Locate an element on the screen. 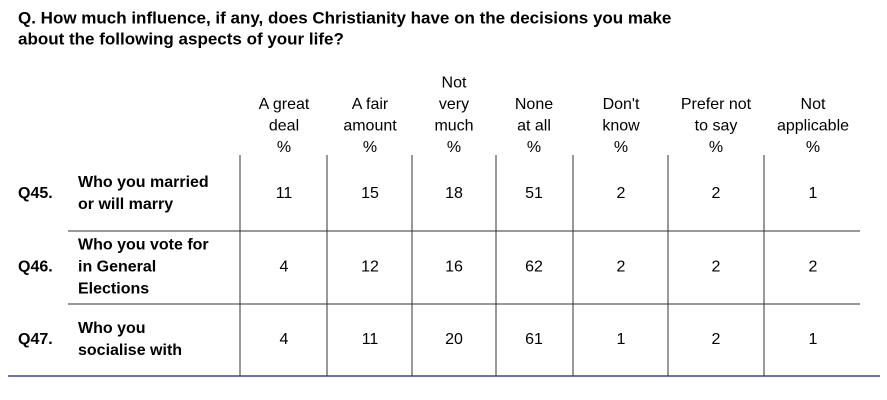  row-label: Who you vote for is located at coordinates (143, 245).